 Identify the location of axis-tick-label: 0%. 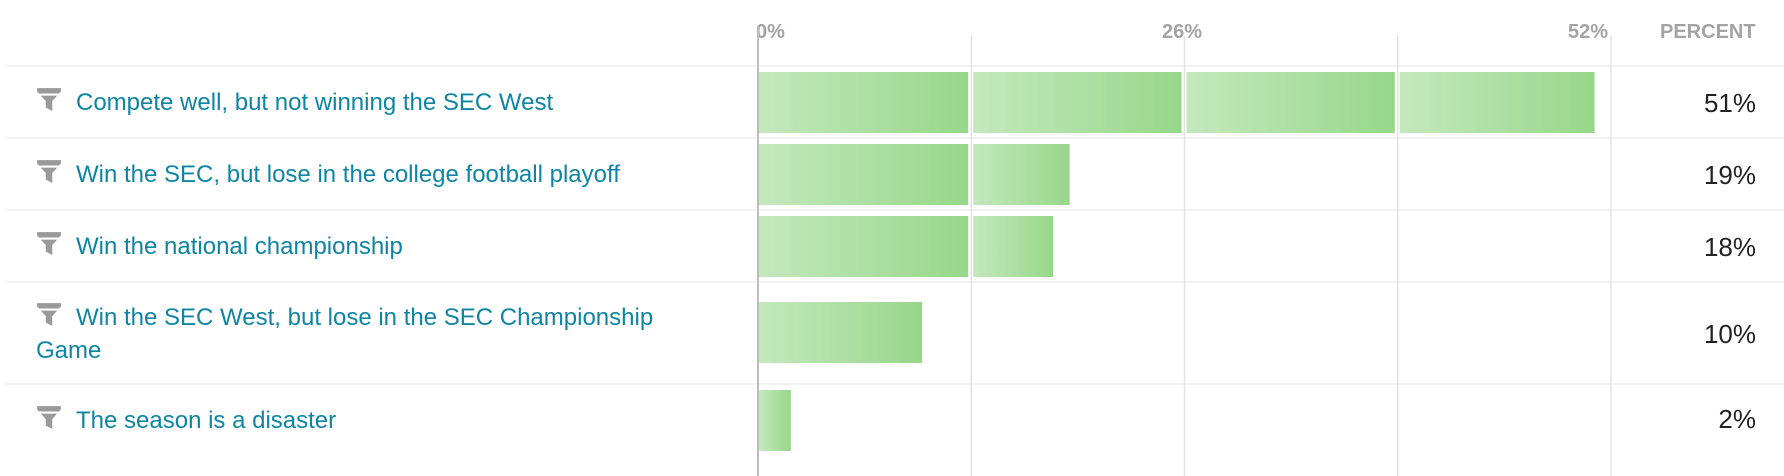
(770, 32).